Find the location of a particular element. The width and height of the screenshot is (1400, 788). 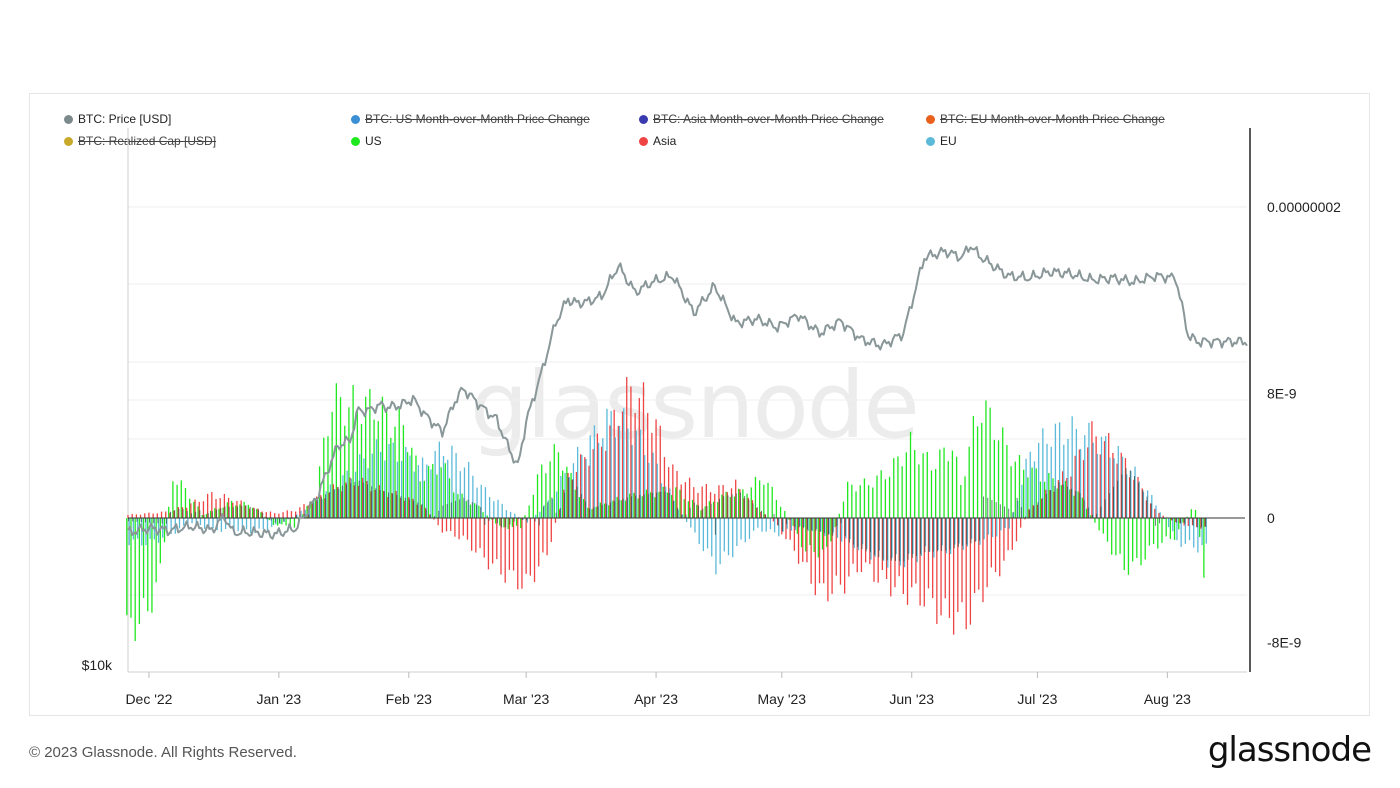

y-tick-label: 0 is located at coordinates (1271, 518).